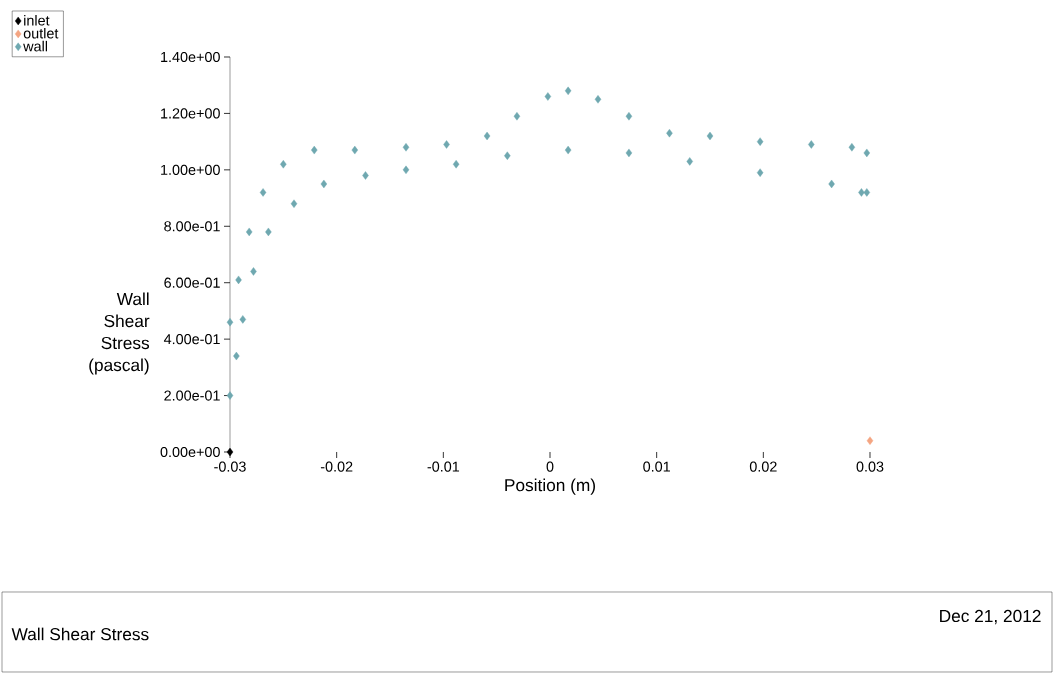 The image size is (1054, 682). I want to click on y-tick-label: 1.40e+00, so click(190, 57).